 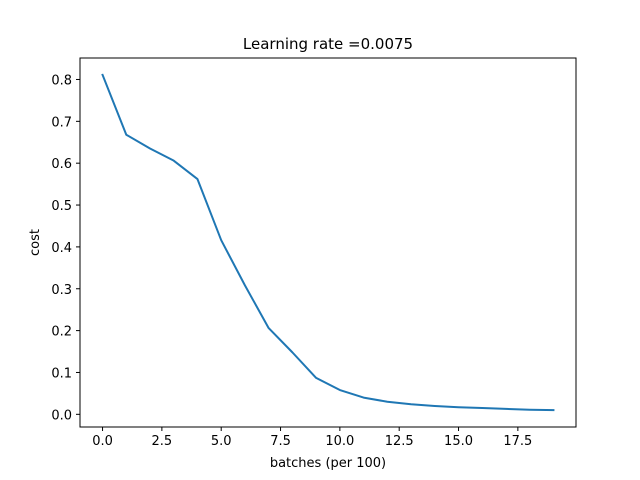 What do you see at coordinates (312, 438) in the screenshot?
I see `x-axis: 0.0 2.5 5.0 7.5 10.0 12.5 15.0 17.5` at bounding box center [312, 438].